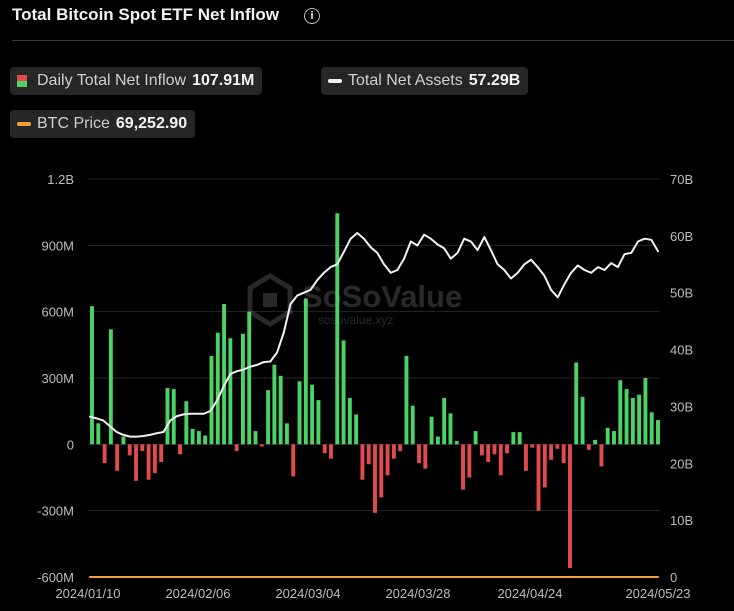 This screenshot has height=611, width=734. Describe the element at coordinates (312, 16) in the screenshot. I see `info-circle-icon: i` at that location.